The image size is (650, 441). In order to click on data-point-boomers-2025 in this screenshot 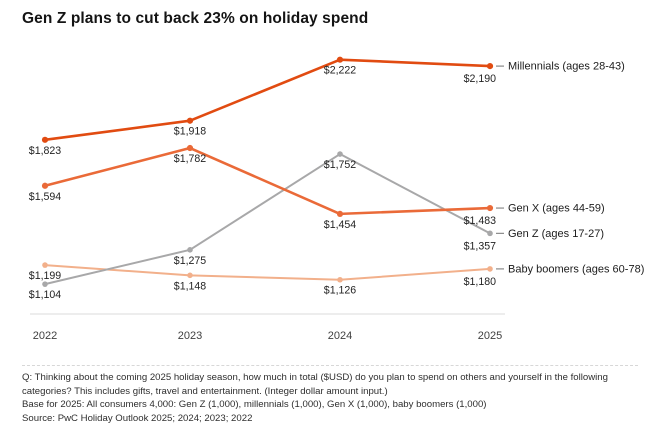, I will do `click(490, 269)`.